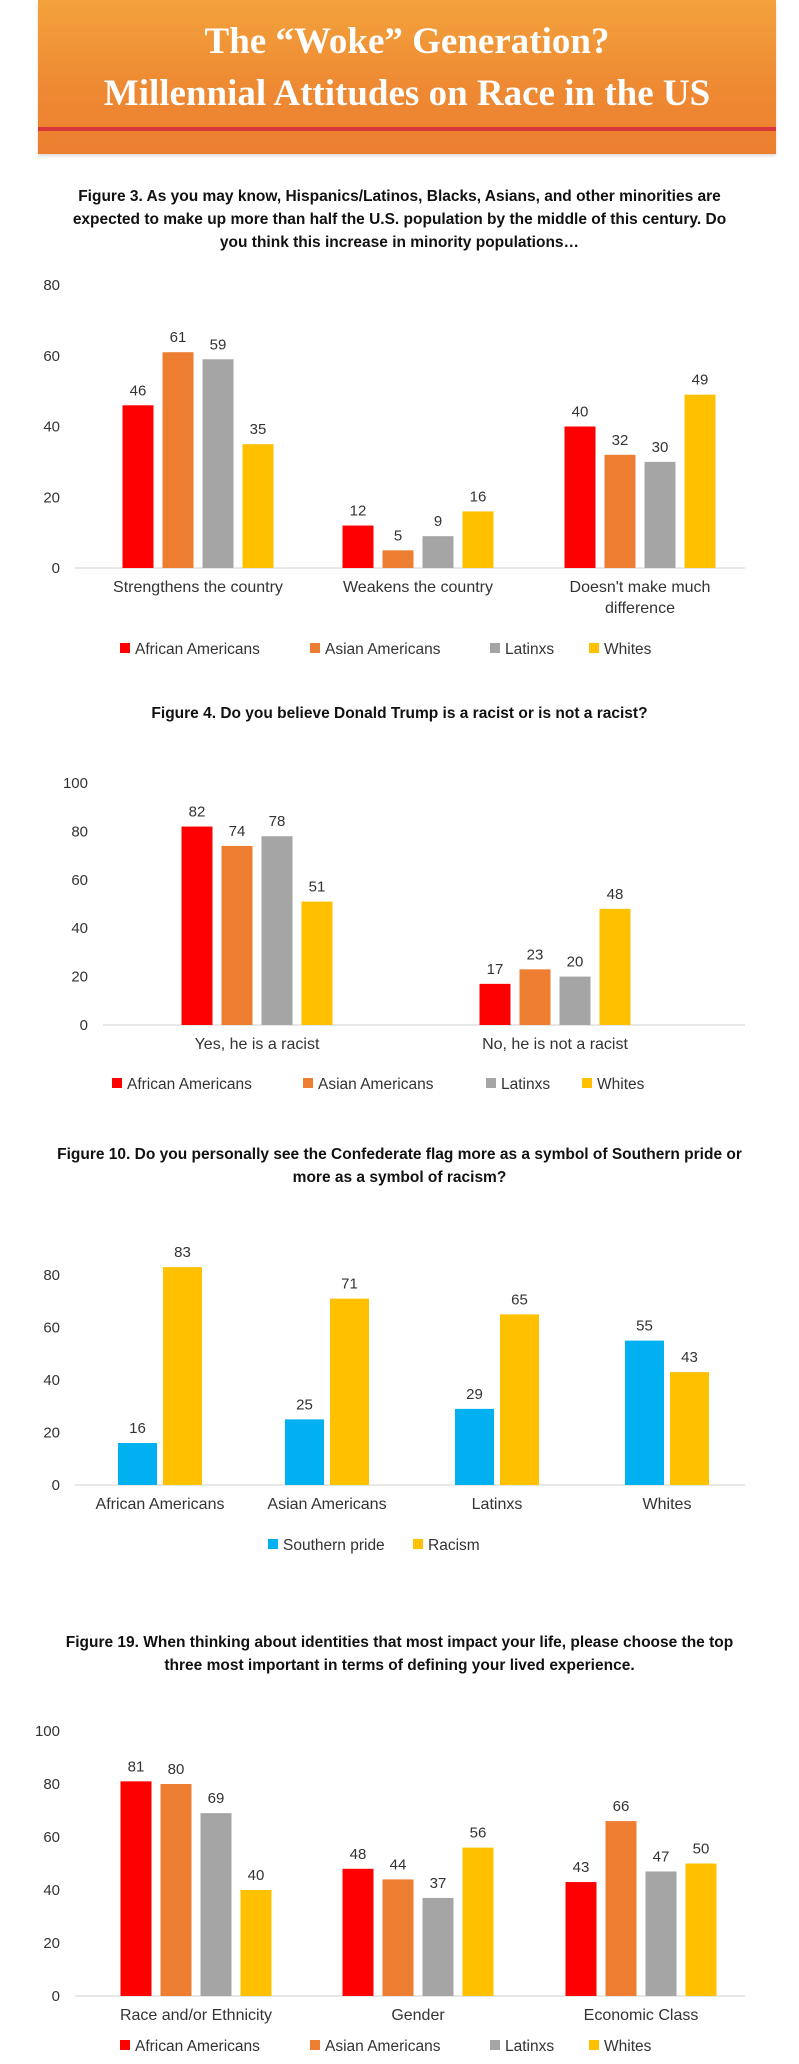 Image resolution: width=799 pixels, height=2064 pixels. Describe the element at coordinates (84, 1025) in the screenshot. I see `y-tick-label: 0` at that location.